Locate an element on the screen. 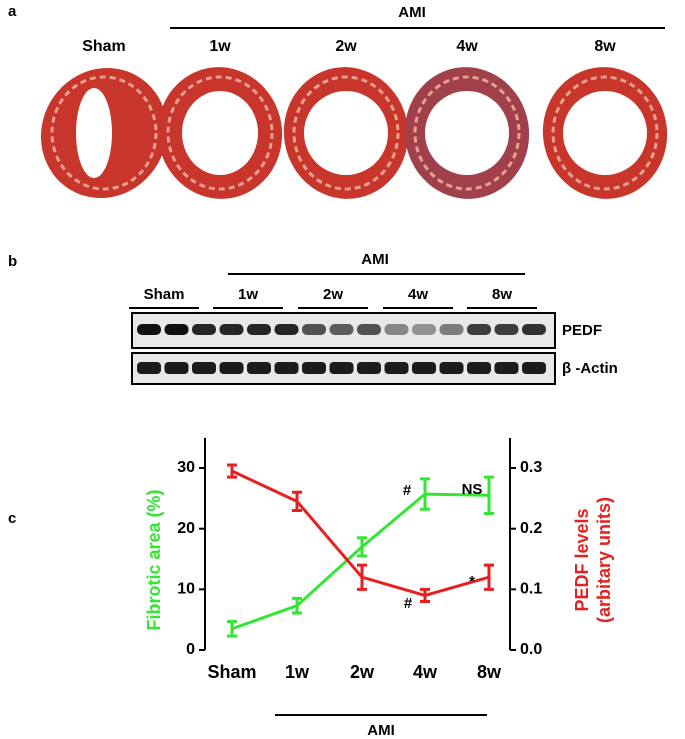 The image size is (685, 739). y-tick-label: 0 is located at coordinates (190, 649).